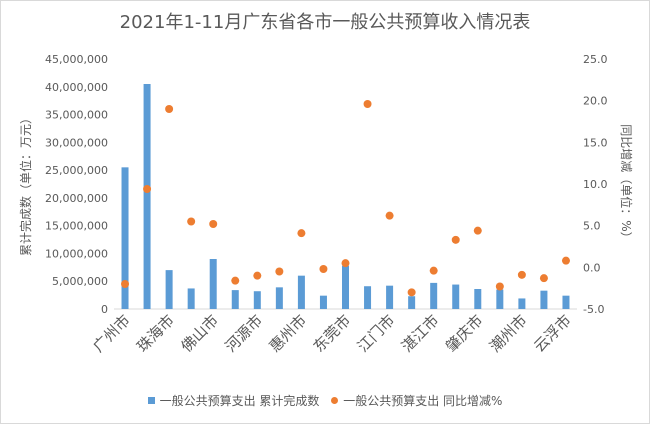  I want to click on y2-tick-label: 5.0, so click(592, 226).